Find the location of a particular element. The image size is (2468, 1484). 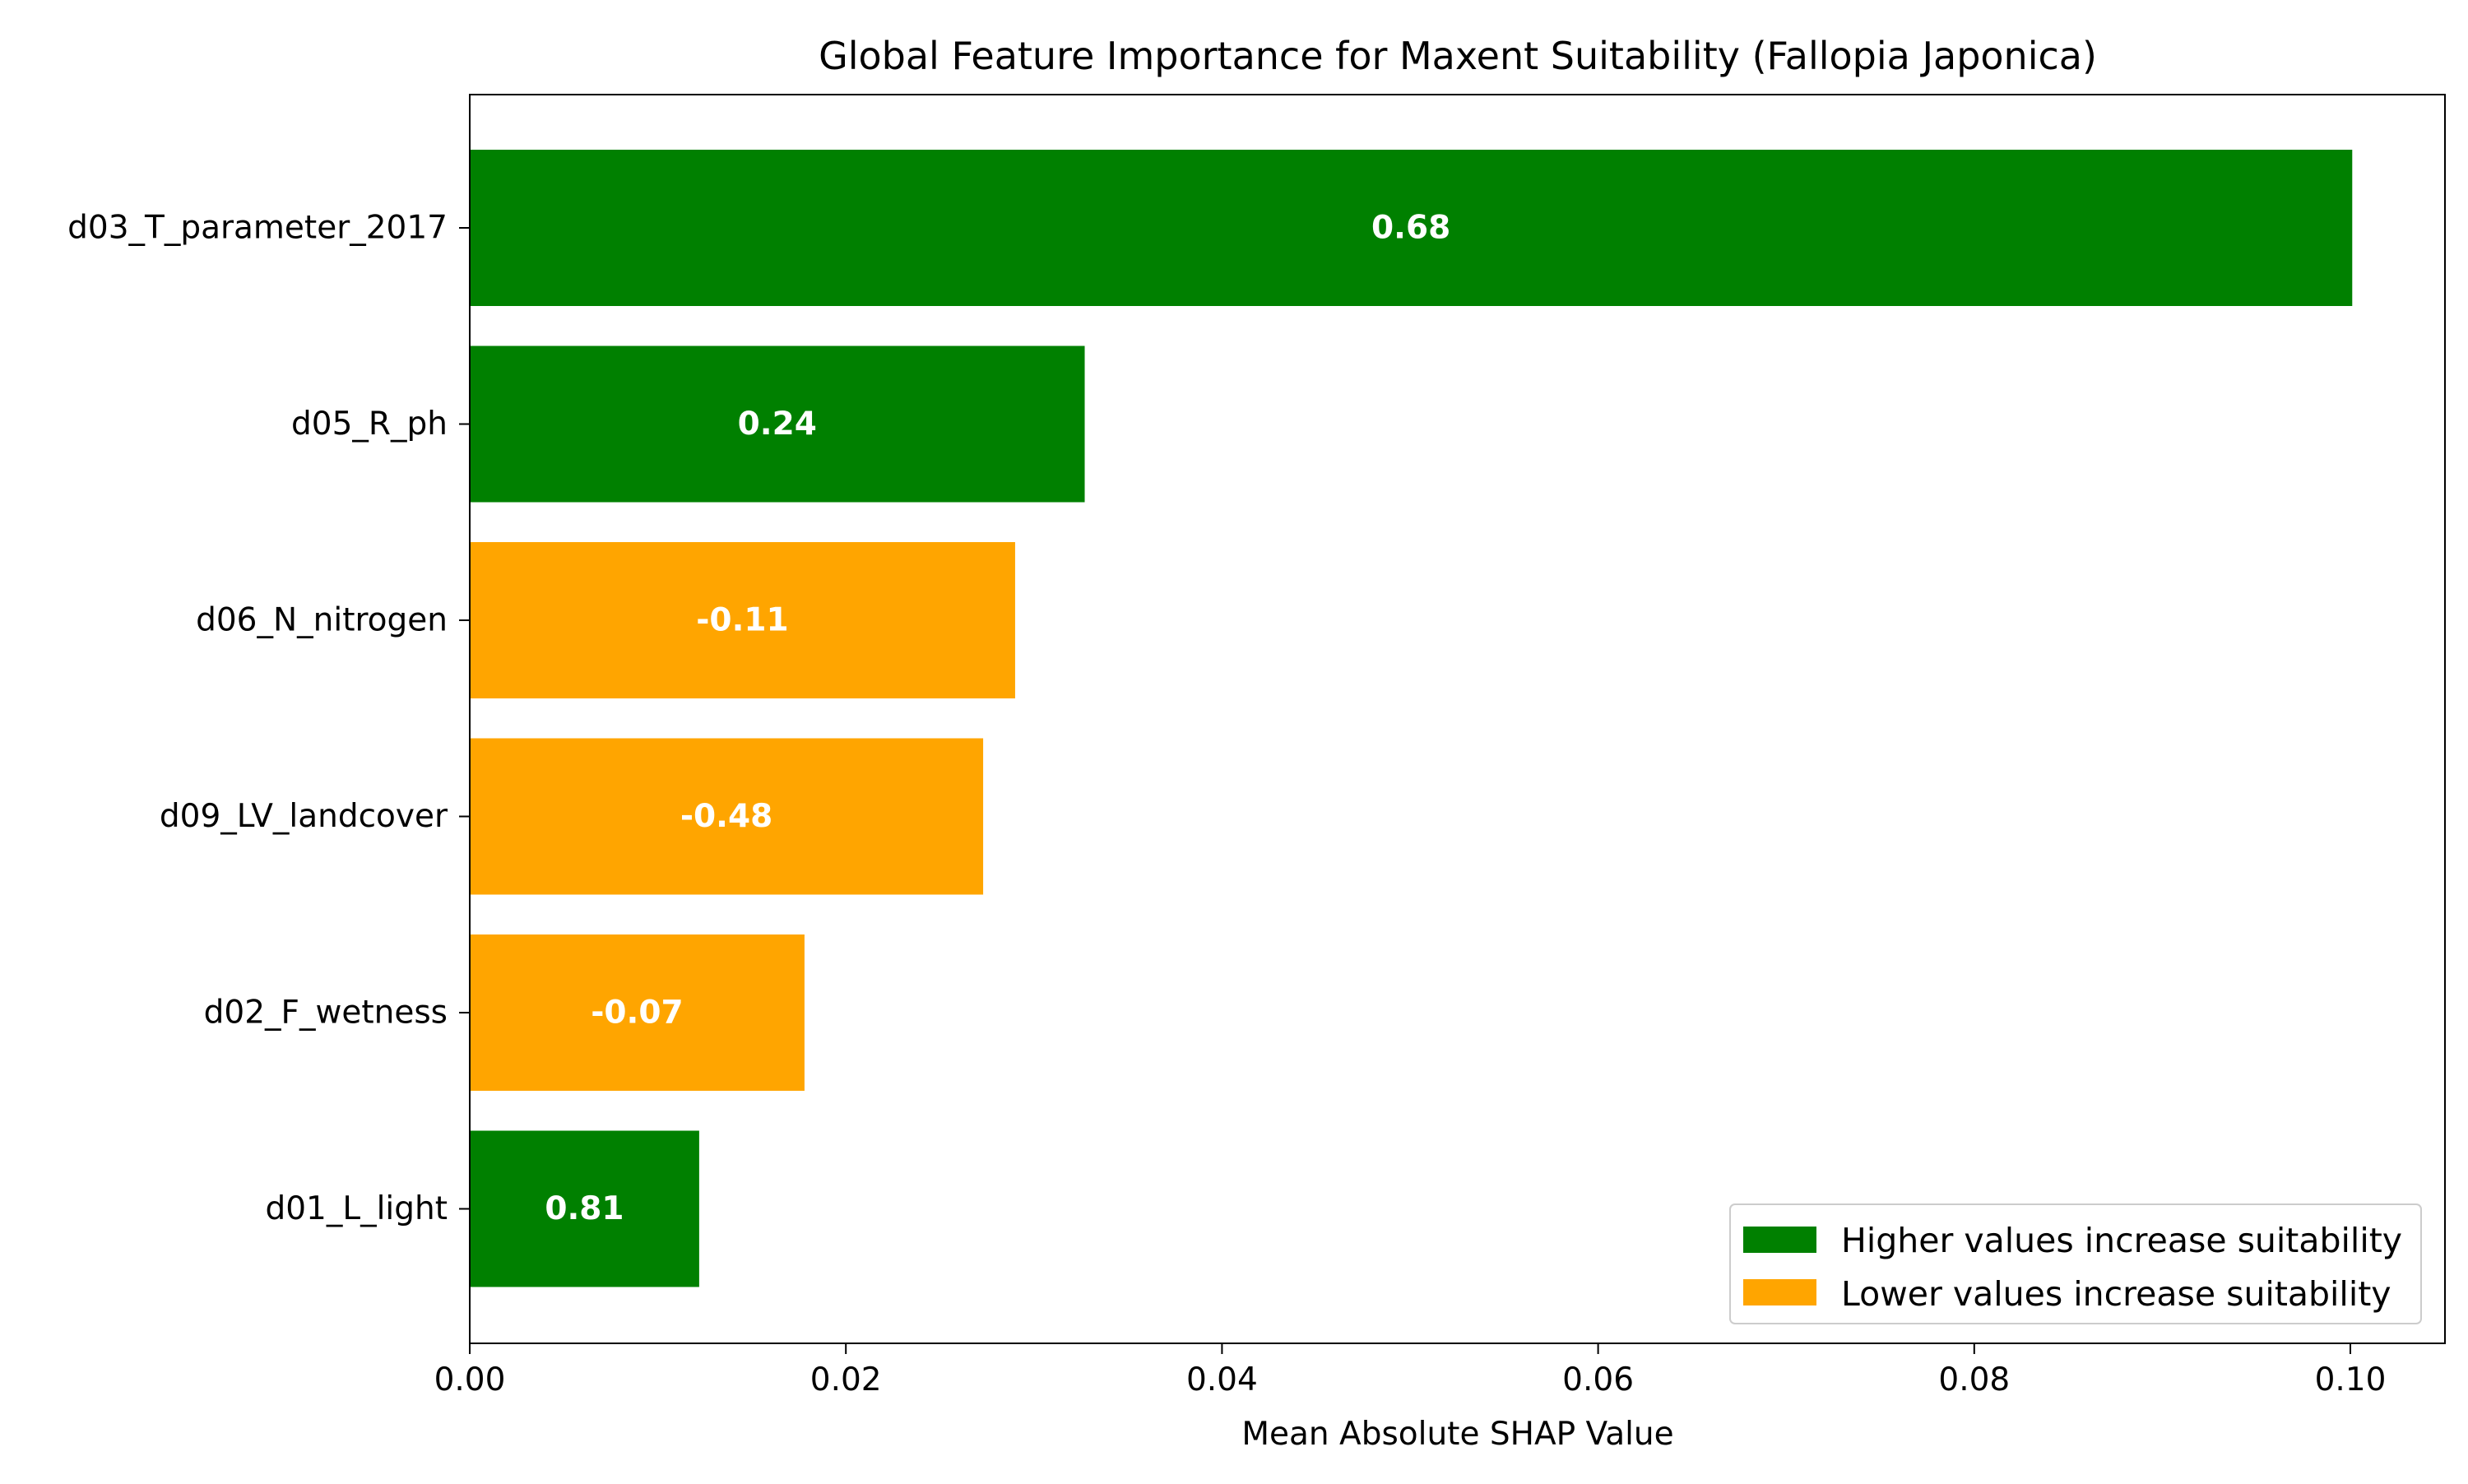

x-tick-label: 0.04 is located at coordinates (1222, 1379).